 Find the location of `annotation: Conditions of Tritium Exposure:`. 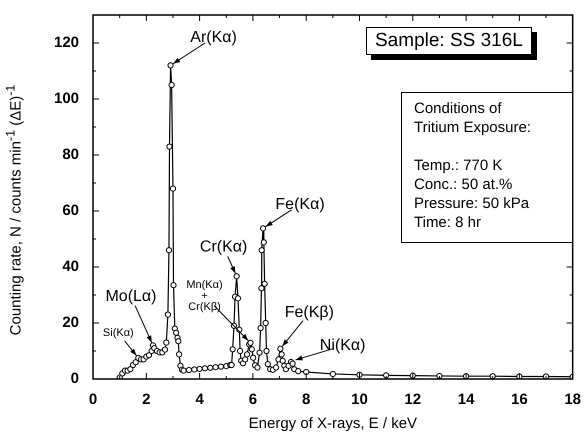

annotation: Conditions of Tritium Exposure: is located at coordinates (473, 118).